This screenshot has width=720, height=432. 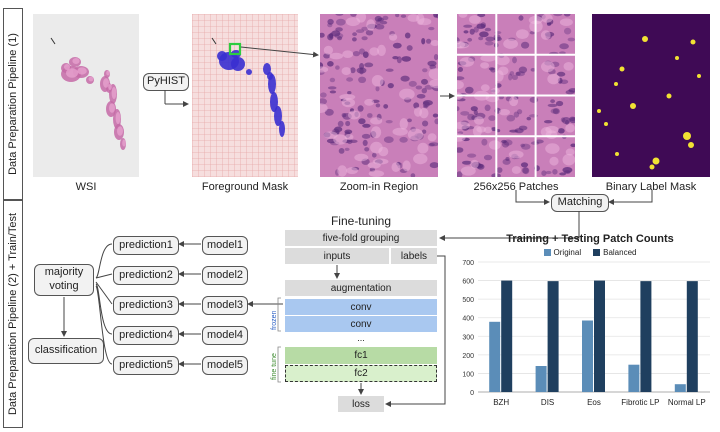 What do you see at coordinates (274, 320) in the screenshot?
I see `frozen-label: frozen` at bounding box center [274, 320].